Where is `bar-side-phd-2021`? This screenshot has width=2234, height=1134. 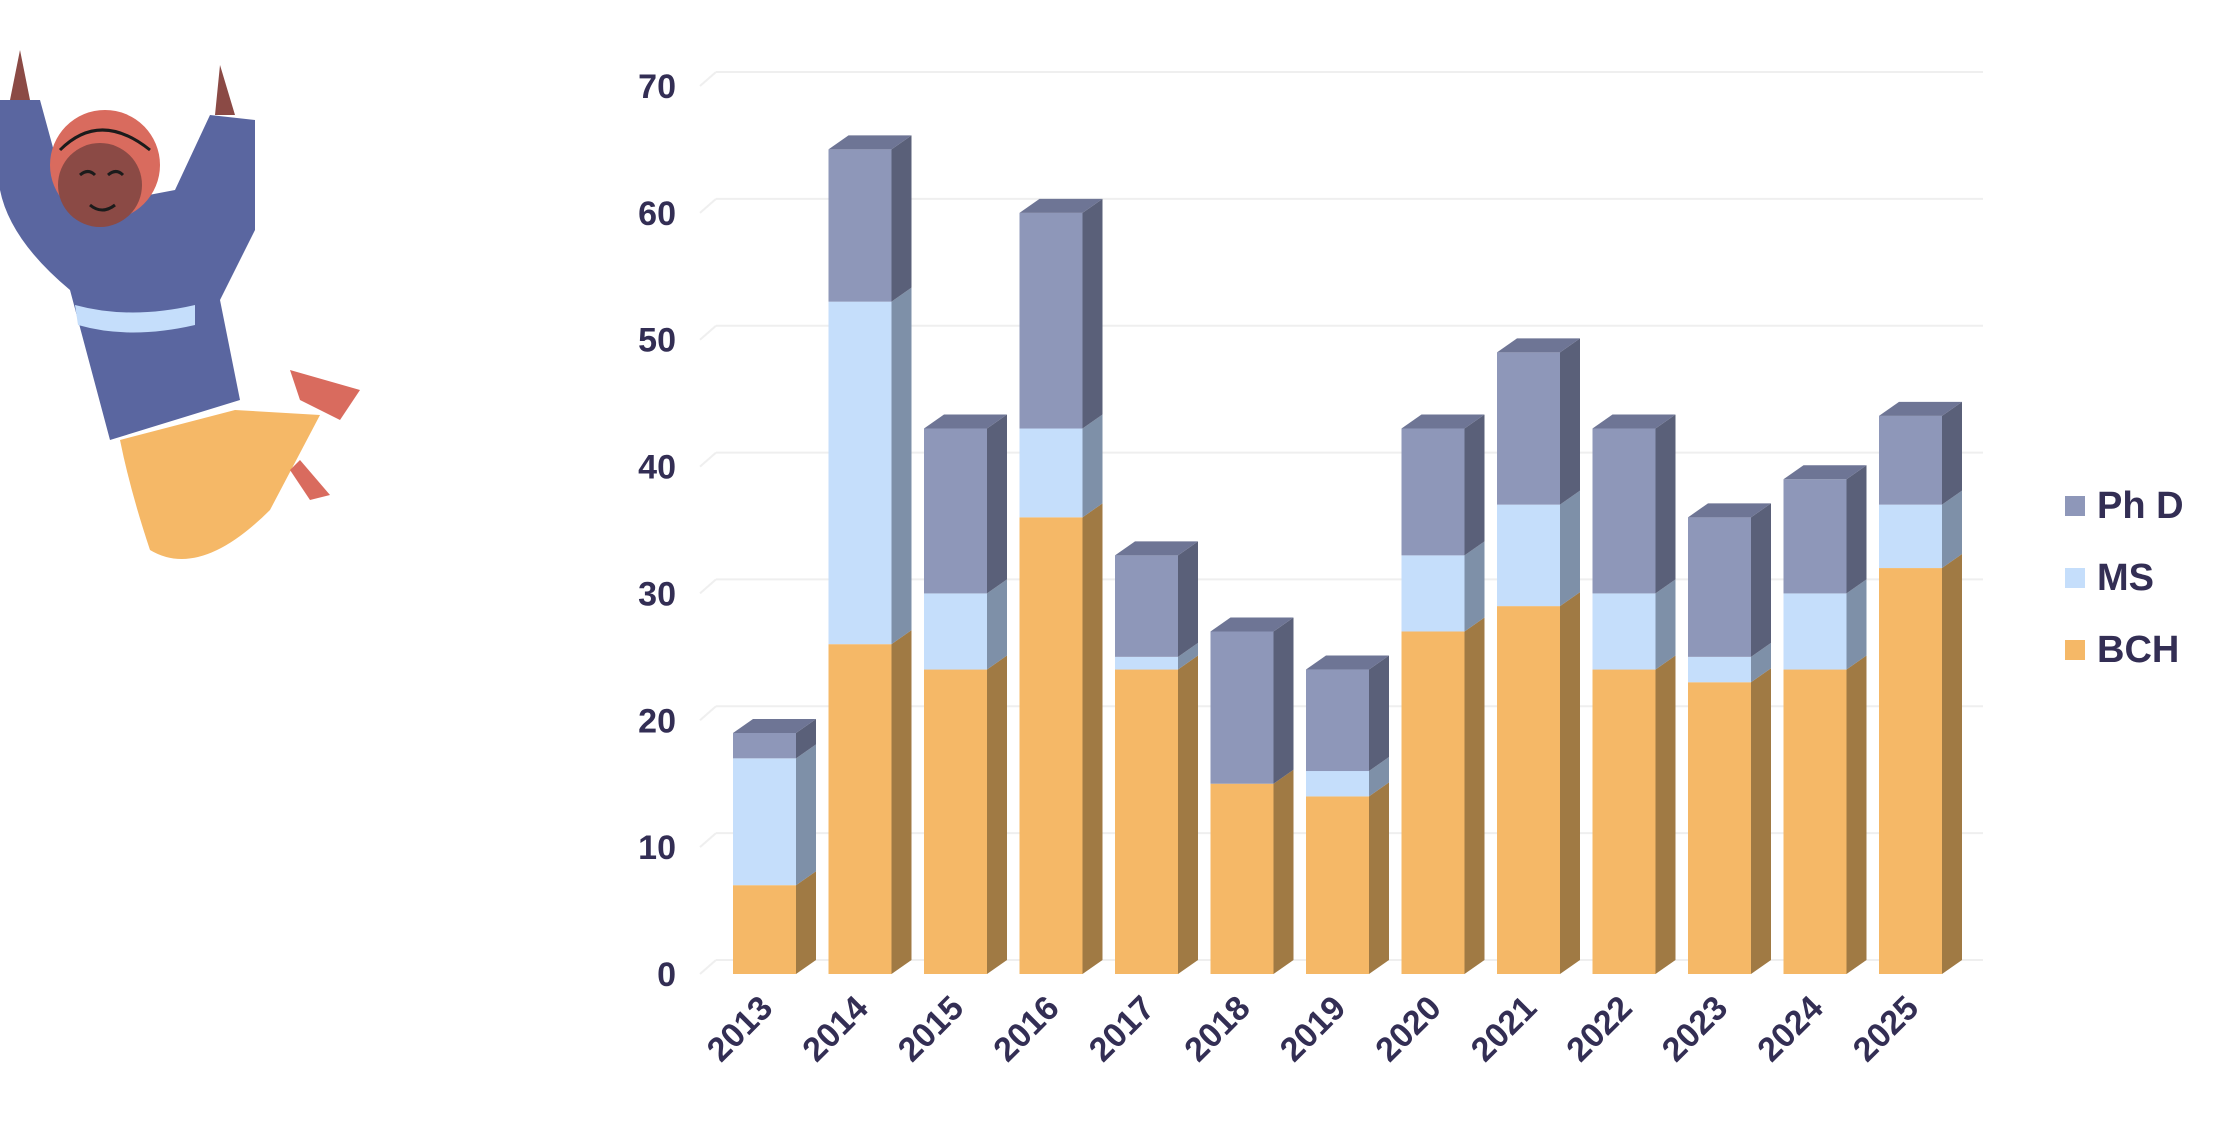
bar-side-phd-2021 is located at coordinates (1570, 421).